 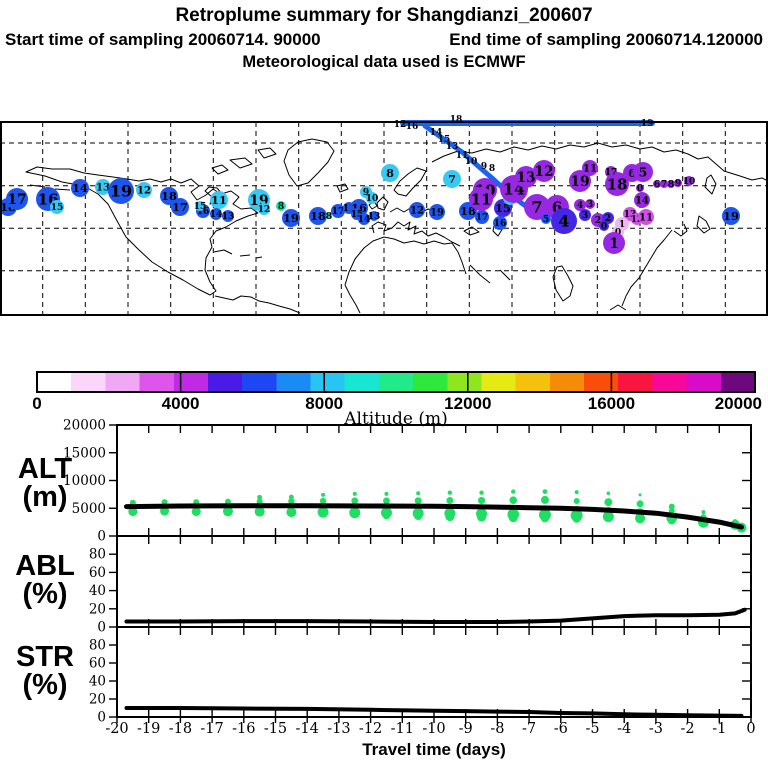 I want to click on plume-bubble: 13, so click(x=374, y=216).